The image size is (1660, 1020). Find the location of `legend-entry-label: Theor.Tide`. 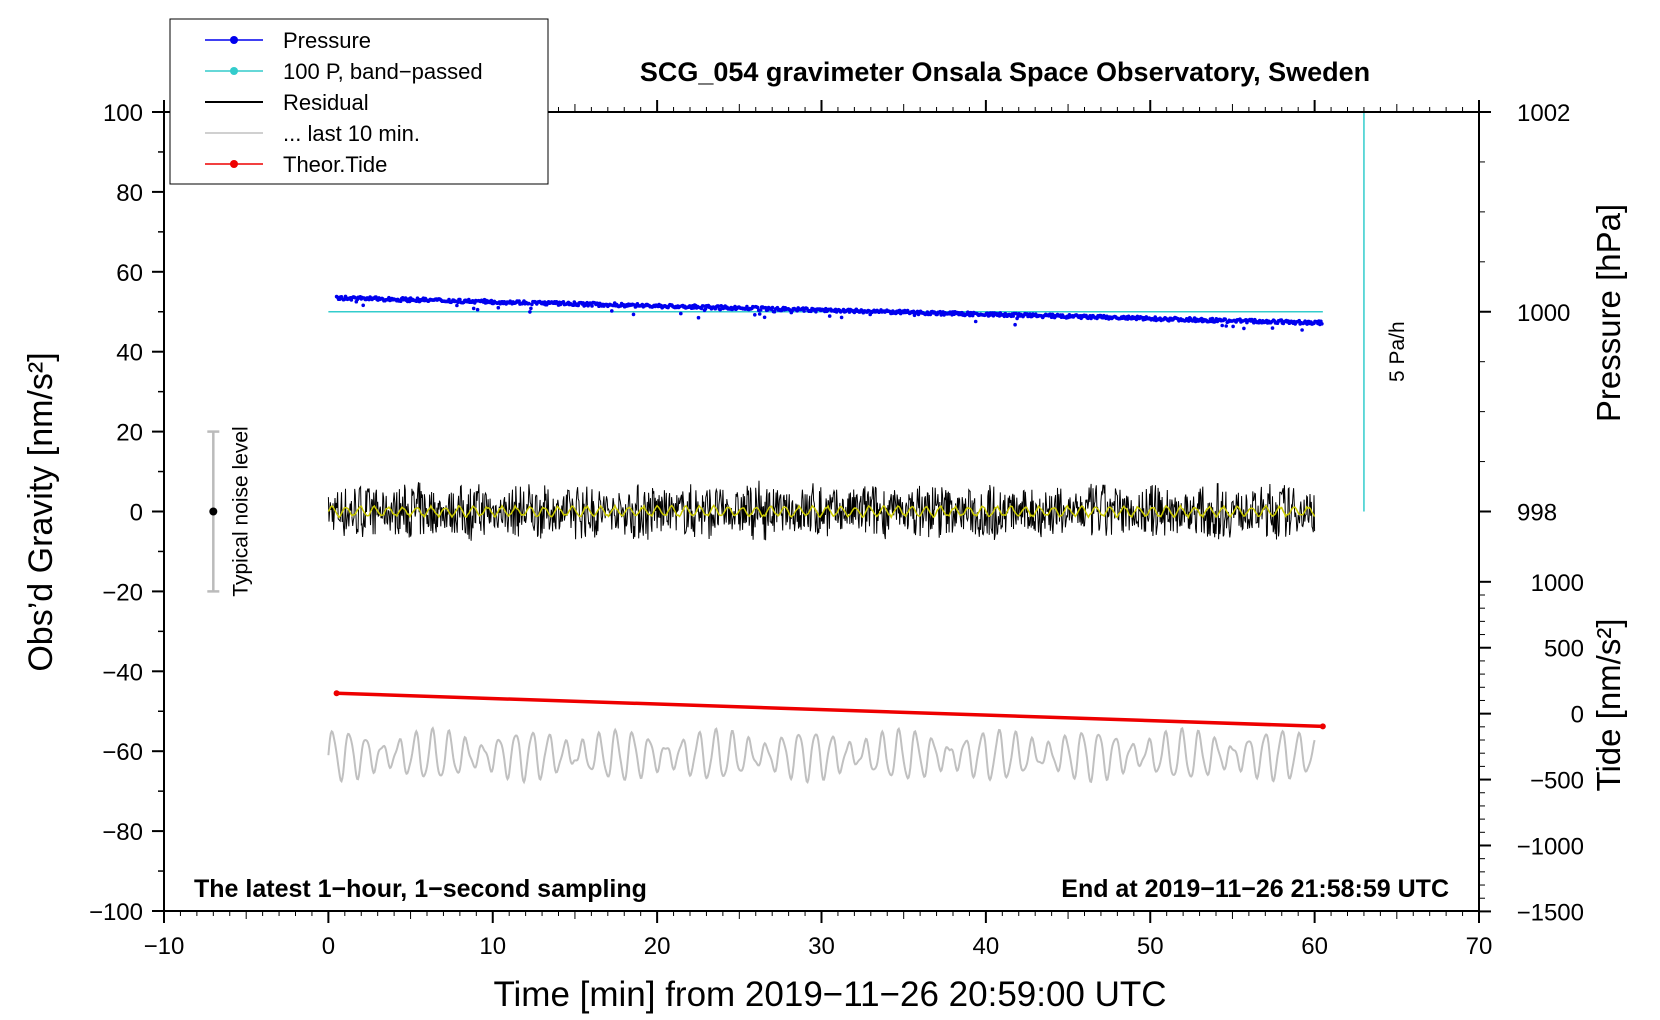

legend-entry-label: Theor.Tide is located at coordinates (335, 164).